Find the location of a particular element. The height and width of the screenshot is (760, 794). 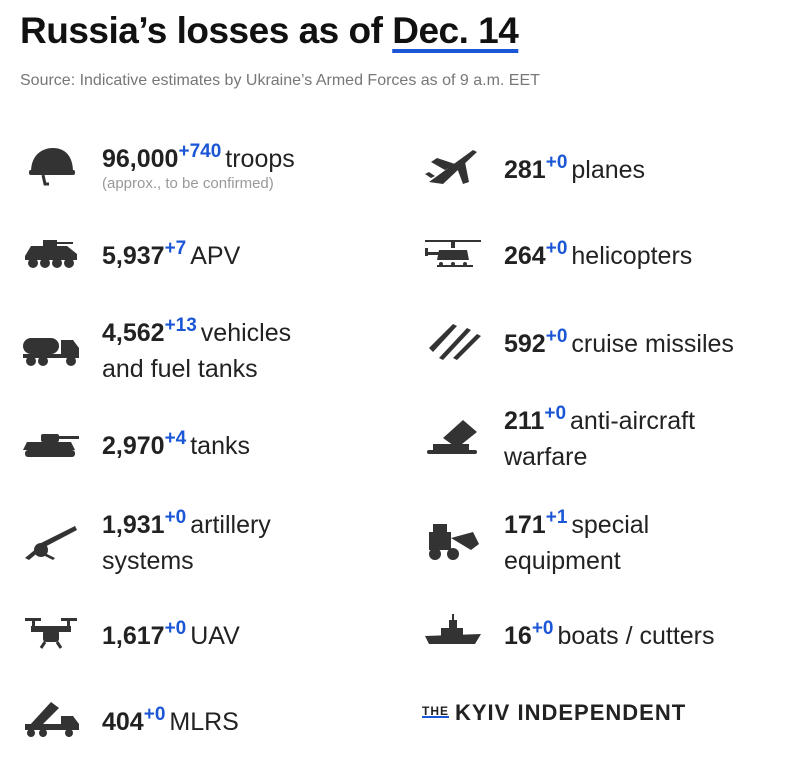

title-prefix: Russia’s losses as of is located at coordinates (201, 30).